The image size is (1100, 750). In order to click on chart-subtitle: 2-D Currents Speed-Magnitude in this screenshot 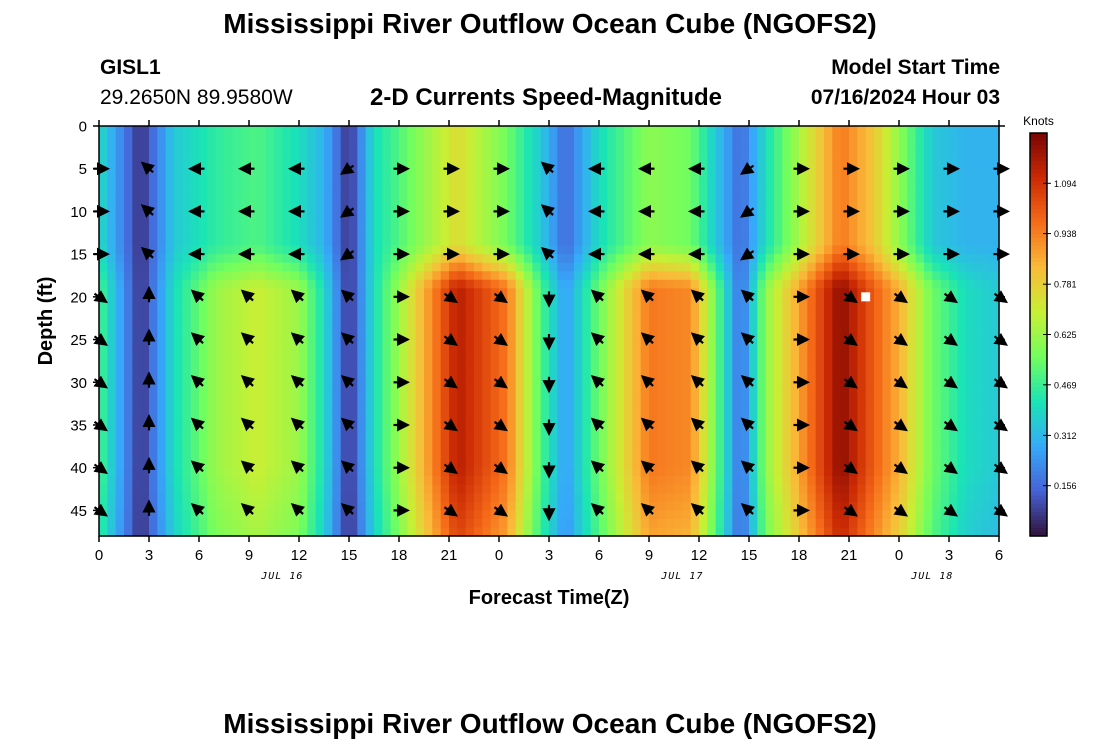, I will do `click(546, 97)`.